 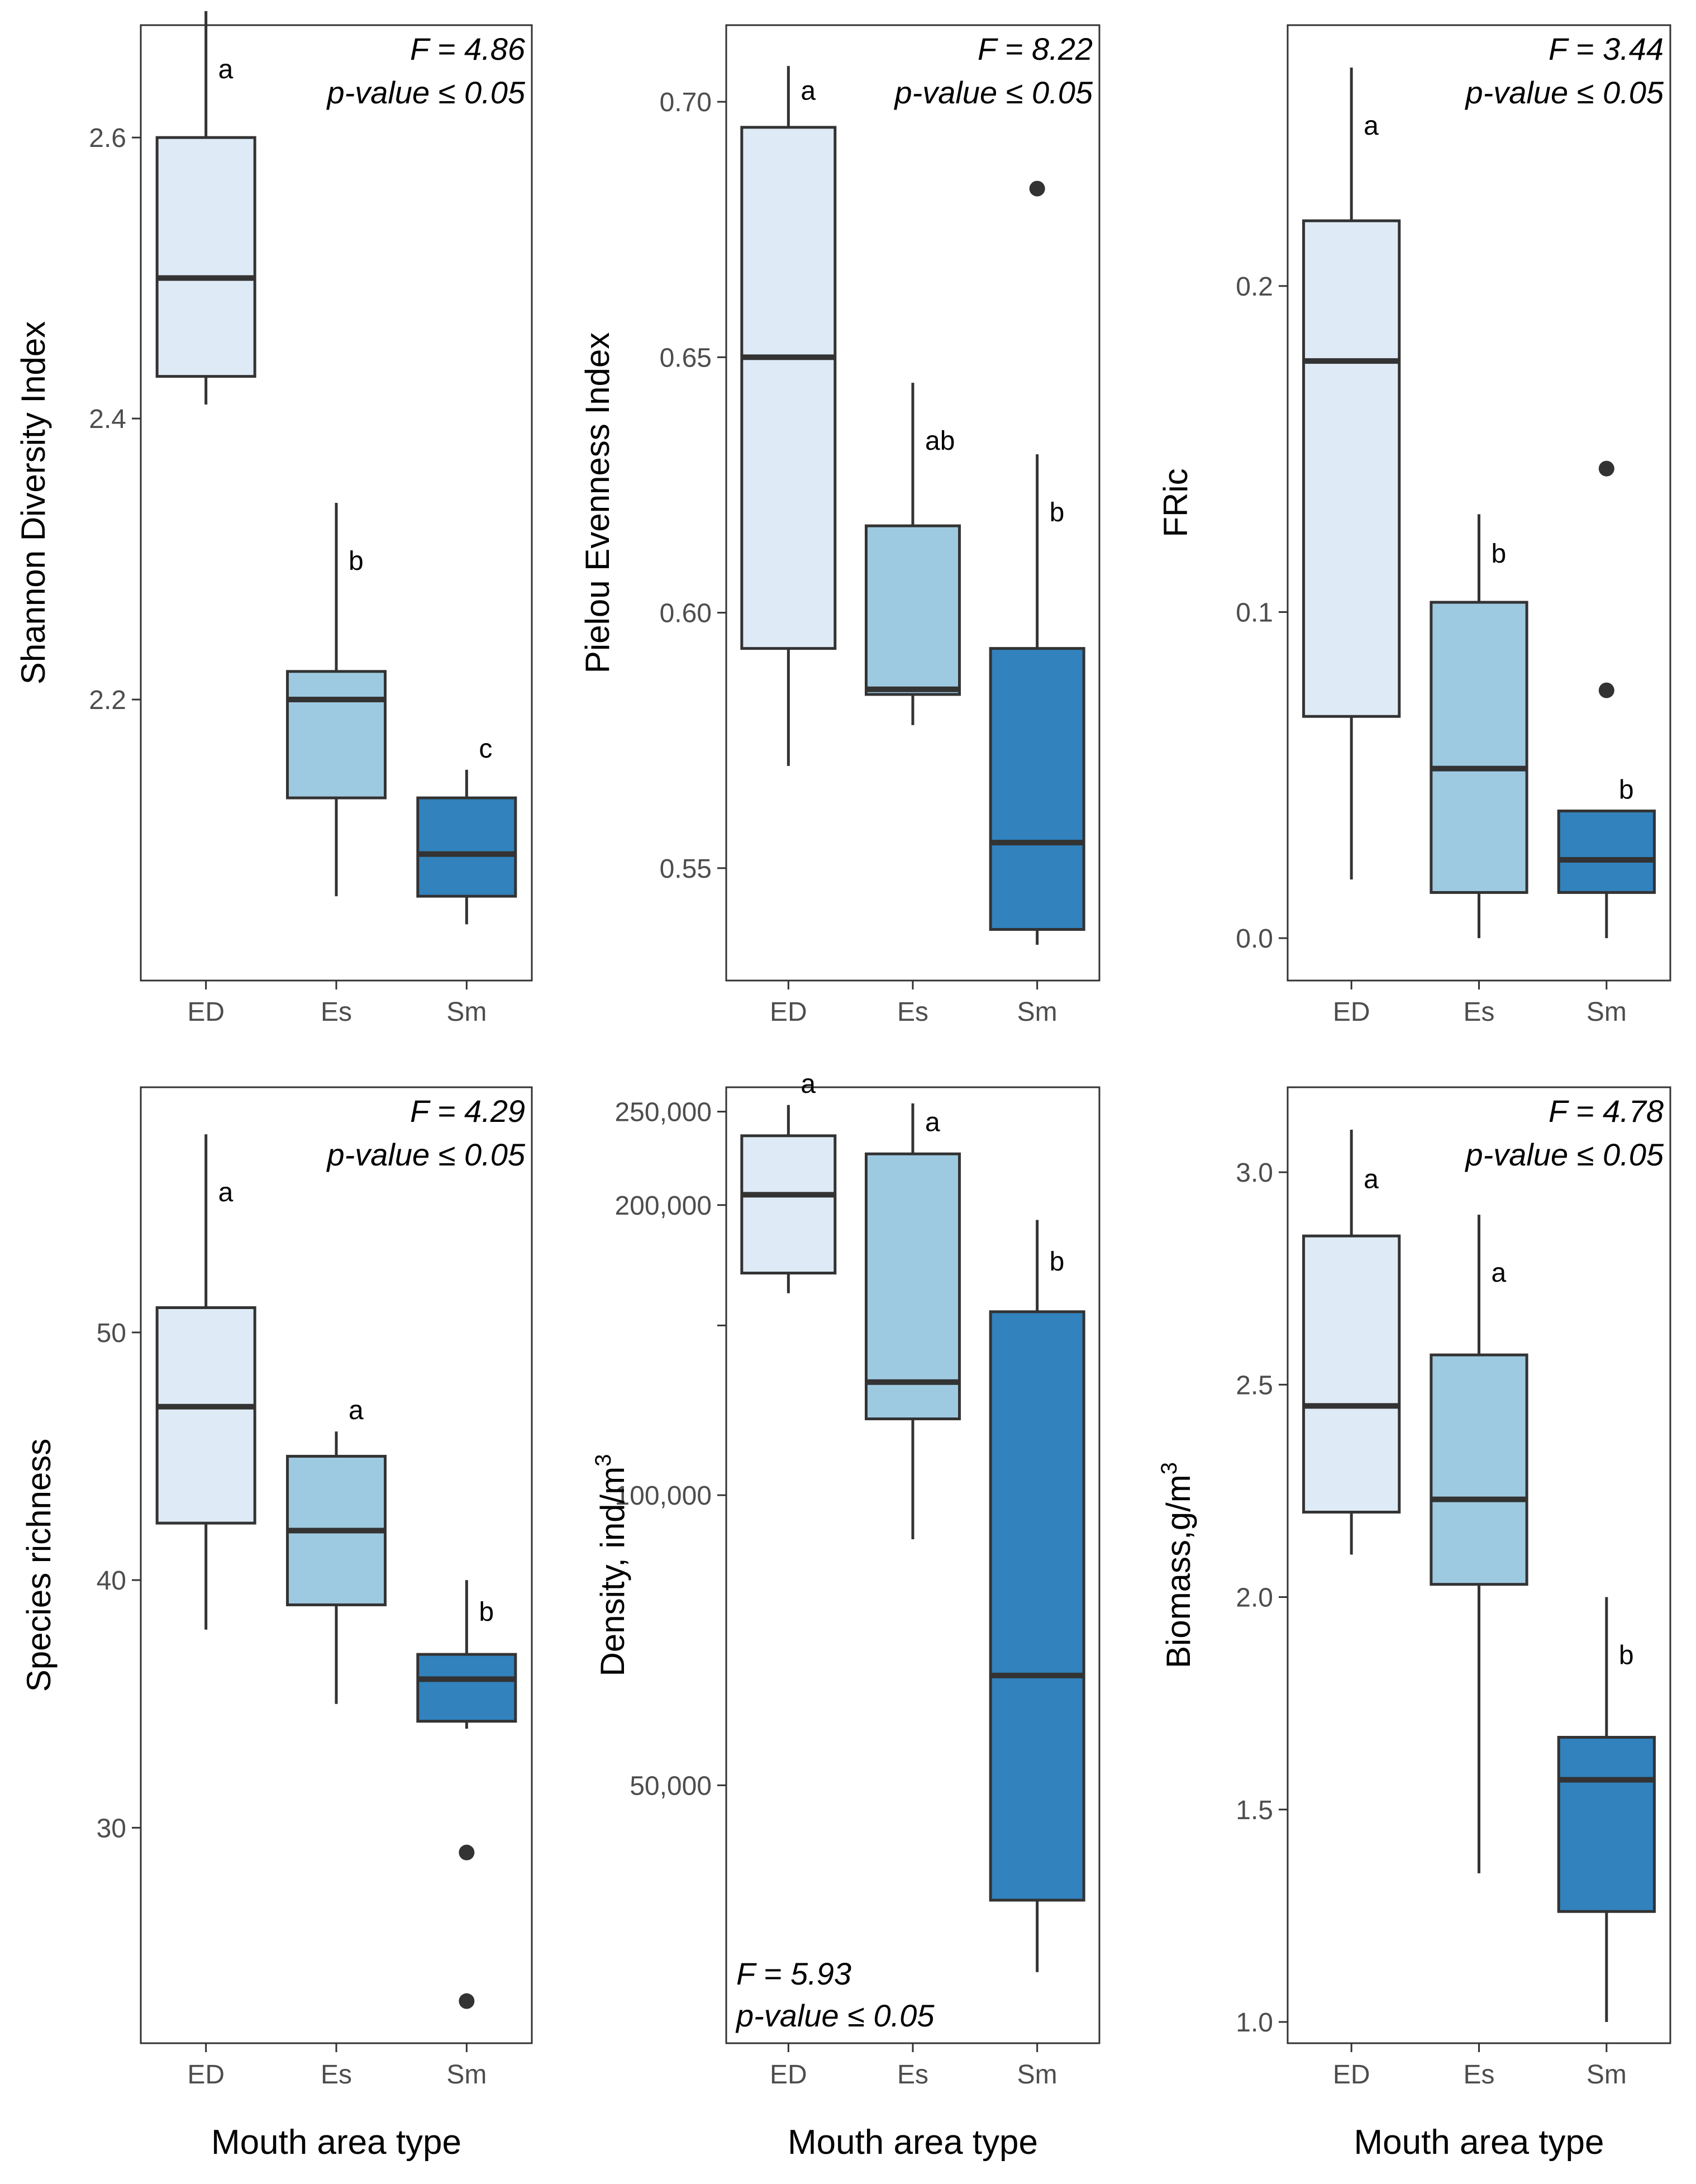 I want to click on stat-f: F = 4.86, so click(x=468, y=48).